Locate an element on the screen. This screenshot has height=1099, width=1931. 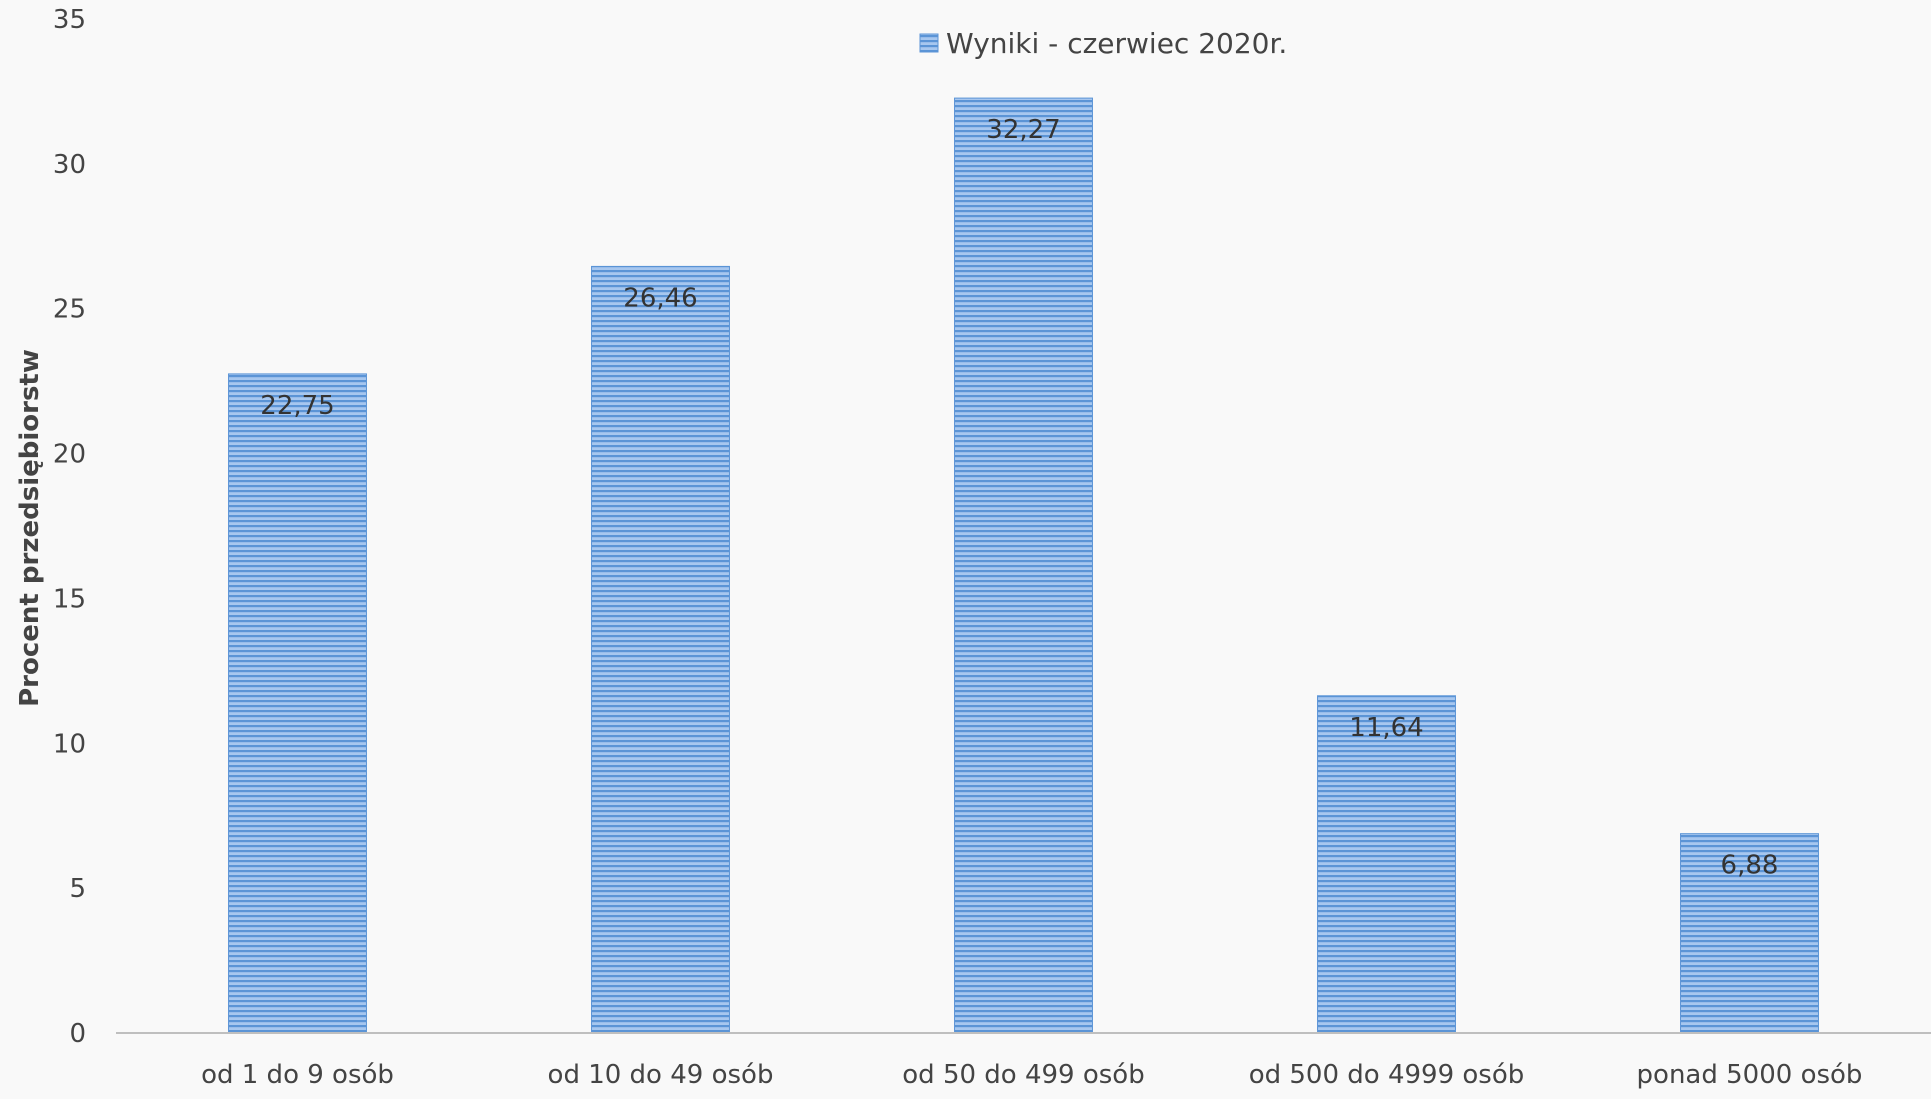
y-tick-label: 15 is located at coordinates (69, 599).